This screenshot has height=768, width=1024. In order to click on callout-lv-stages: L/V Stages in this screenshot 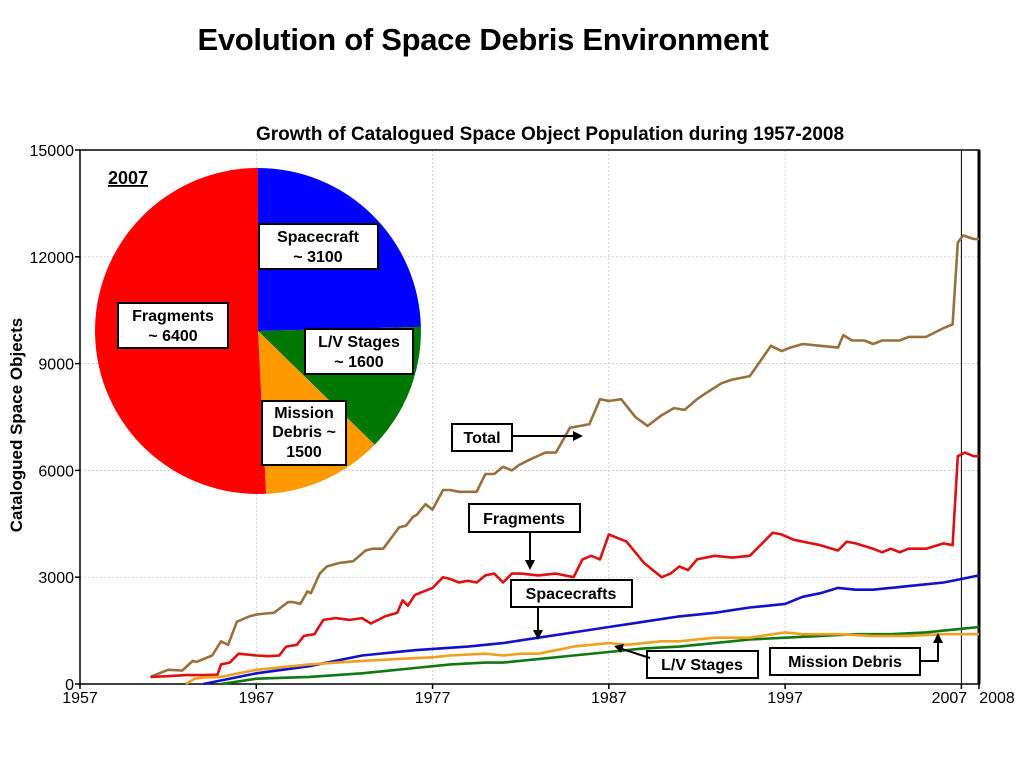, I will do `click(686, 661)`.